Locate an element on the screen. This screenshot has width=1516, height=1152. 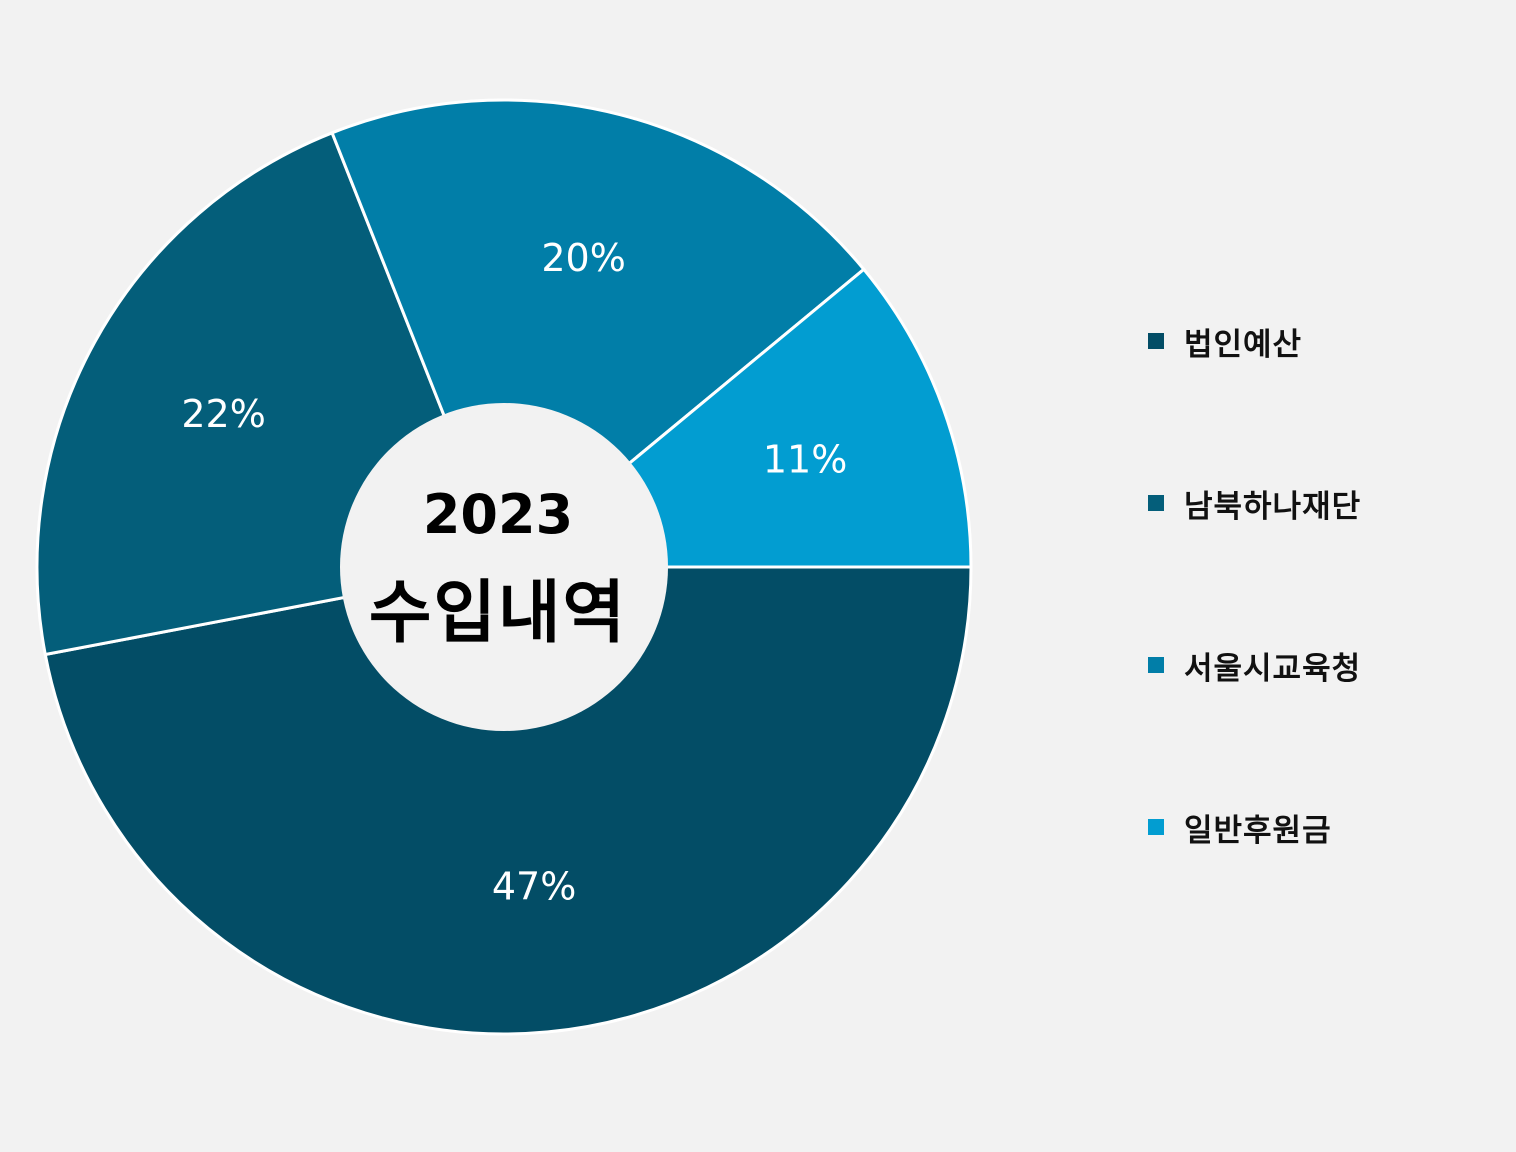
legend-item-0: 법인예산 is located at coordinates (1254, 341).